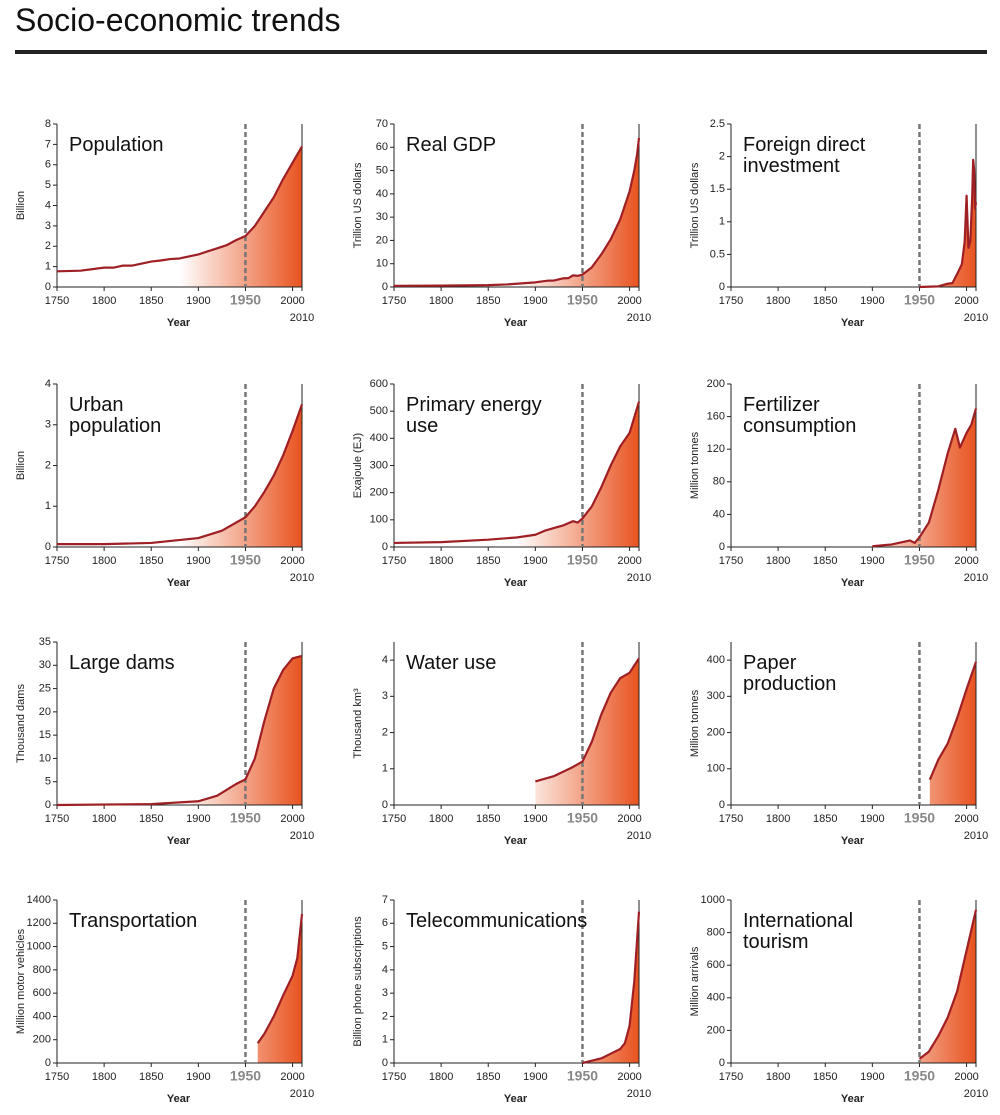  Describe the element at coordinates (719, 514) in the screenshot. I see `y-tick-label: 40` at that location.